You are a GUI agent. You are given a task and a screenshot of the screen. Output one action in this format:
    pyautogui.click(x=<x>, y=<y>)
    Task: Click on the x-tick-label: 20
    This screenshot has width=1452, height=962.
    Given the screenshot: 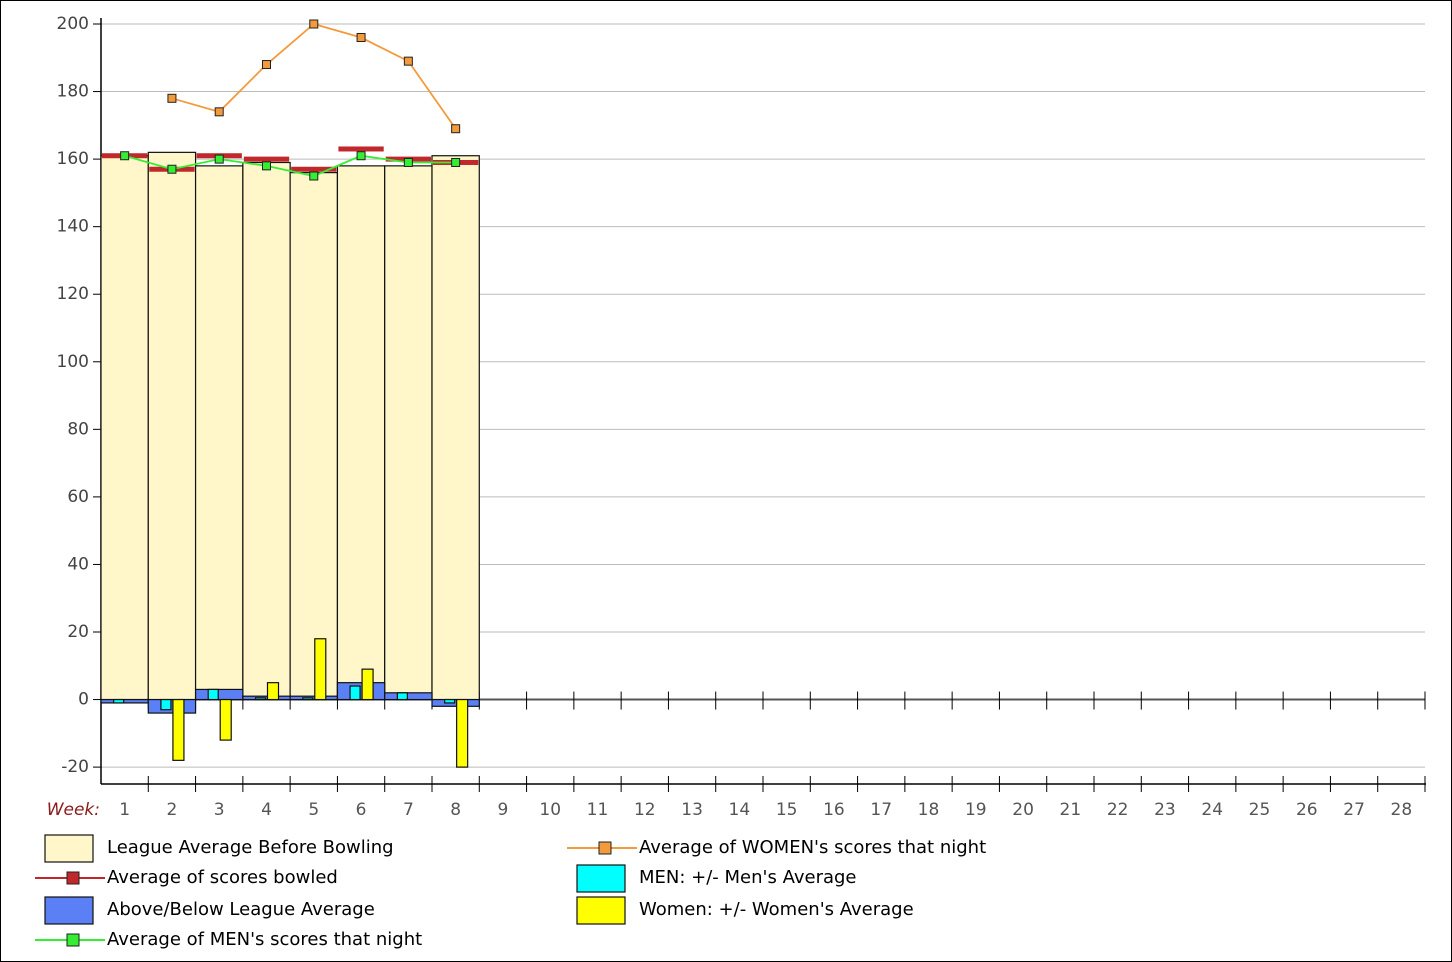 What is the action you would take?
    pyautogui.click(x=1023, y=810)
    